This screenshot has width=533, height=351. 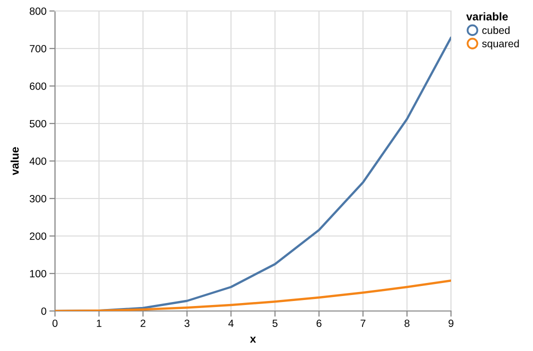 I want to click on y-tick-label: 800, so click(x=38, y=11).